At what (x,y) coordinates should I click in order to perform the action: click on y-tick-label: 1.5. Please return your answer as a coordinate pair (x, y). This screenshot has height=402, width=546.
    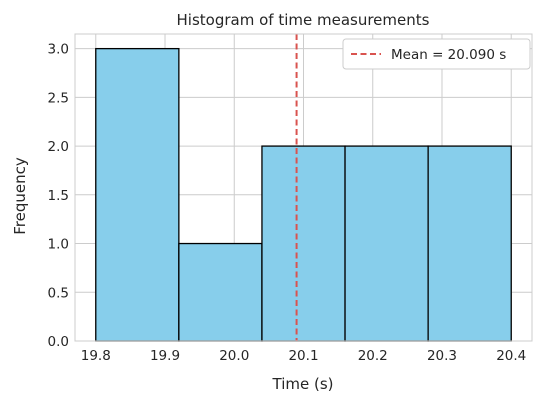
    Looking at the image, I should click on (58, 196).